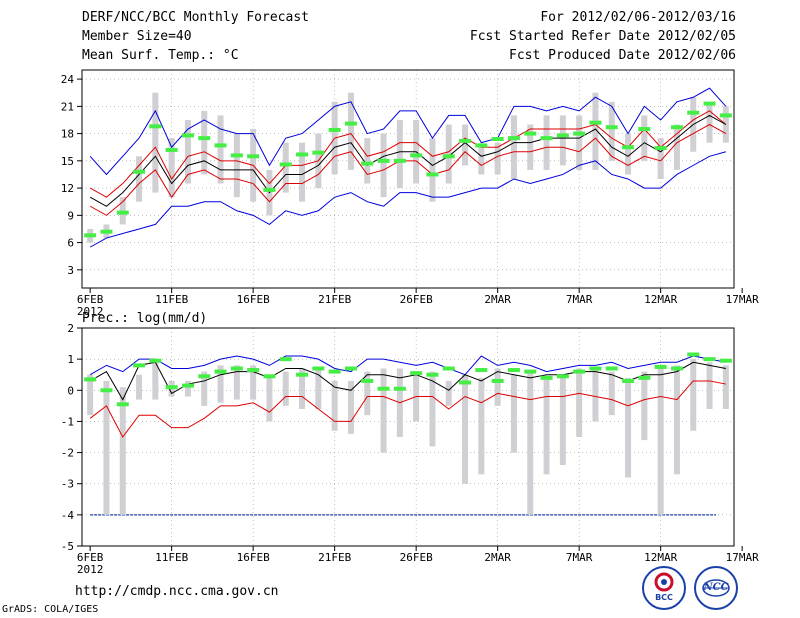 This screenshot has height=618, width=800. I want to click on temp-xtick-label: 17MAR, so click(742, 299).